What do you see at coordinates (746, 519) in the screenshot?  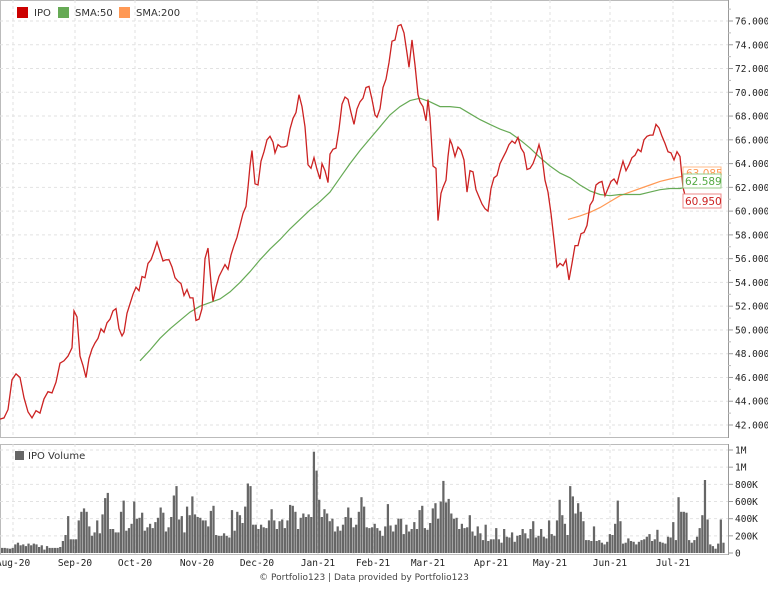 I see `volume-tick-label: 400K` at bounding box center [746, 519].